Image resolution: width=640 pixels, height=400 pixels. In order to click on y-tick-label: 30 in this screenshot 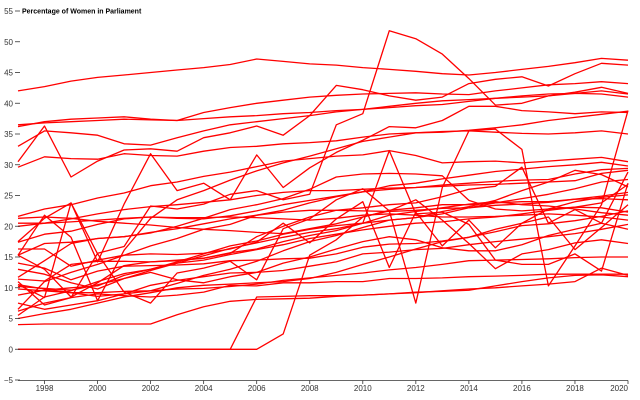, I will do `click(8, 165)`.